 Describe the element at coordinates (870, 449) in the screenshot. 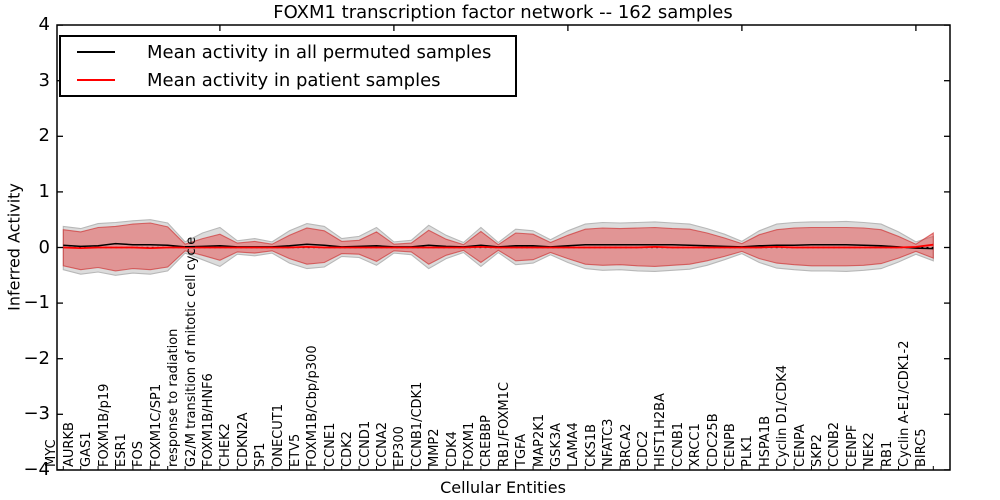

I see `x-tick-label: NEK2` at that location.